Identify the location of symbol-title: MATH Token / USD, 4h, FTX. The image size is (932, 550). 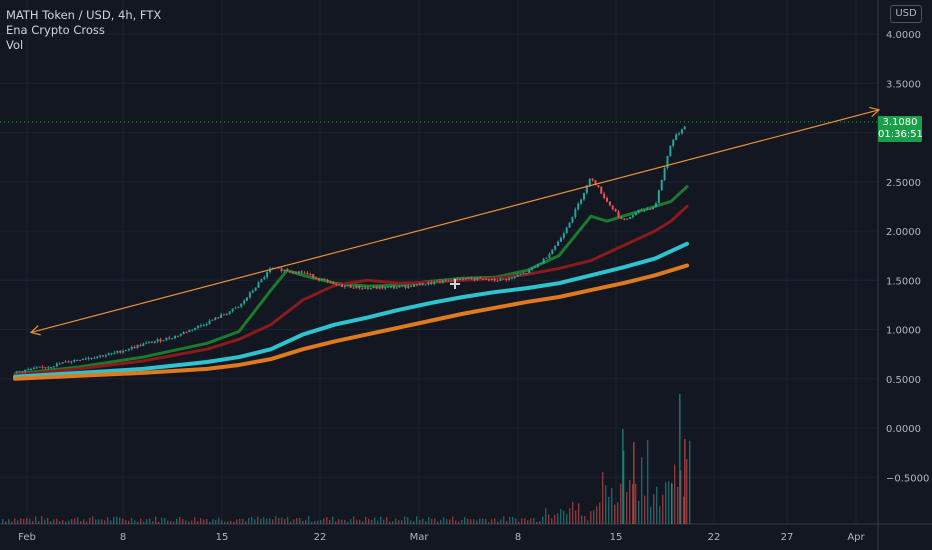
(84, 15).